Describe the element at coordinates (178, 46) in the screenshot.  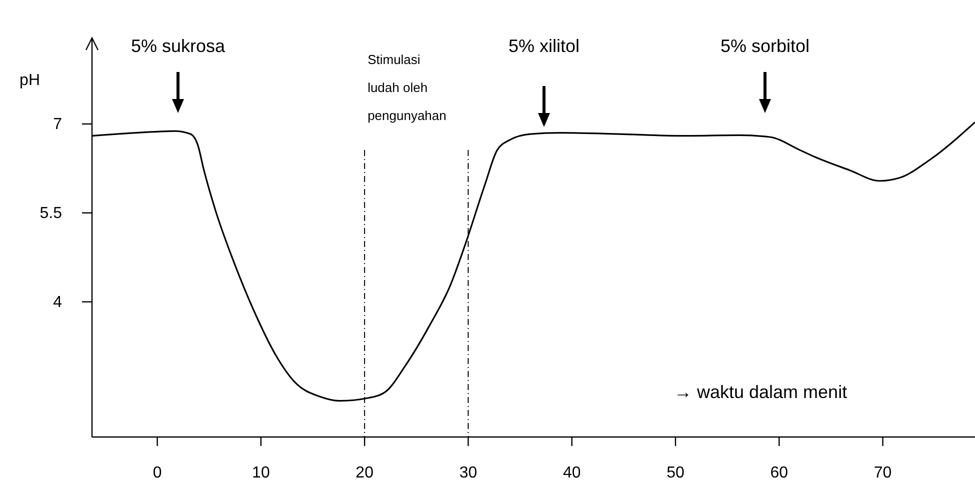
I see `annotation: 5% sukrosa` at that location.